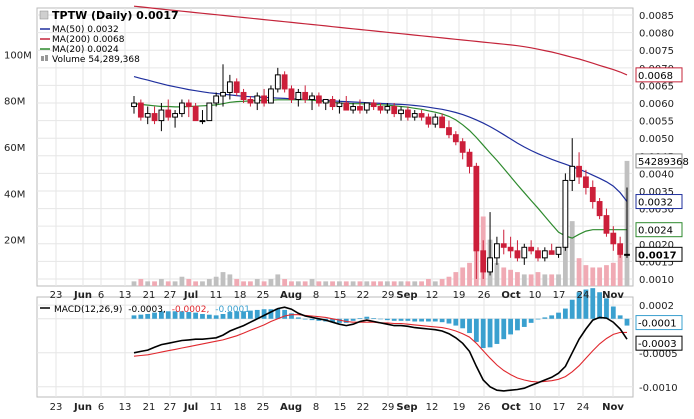 Image resolution: width=694 pixels, height=419 pixels. I want to click on x-tick-label: 11, so click(216, 295).